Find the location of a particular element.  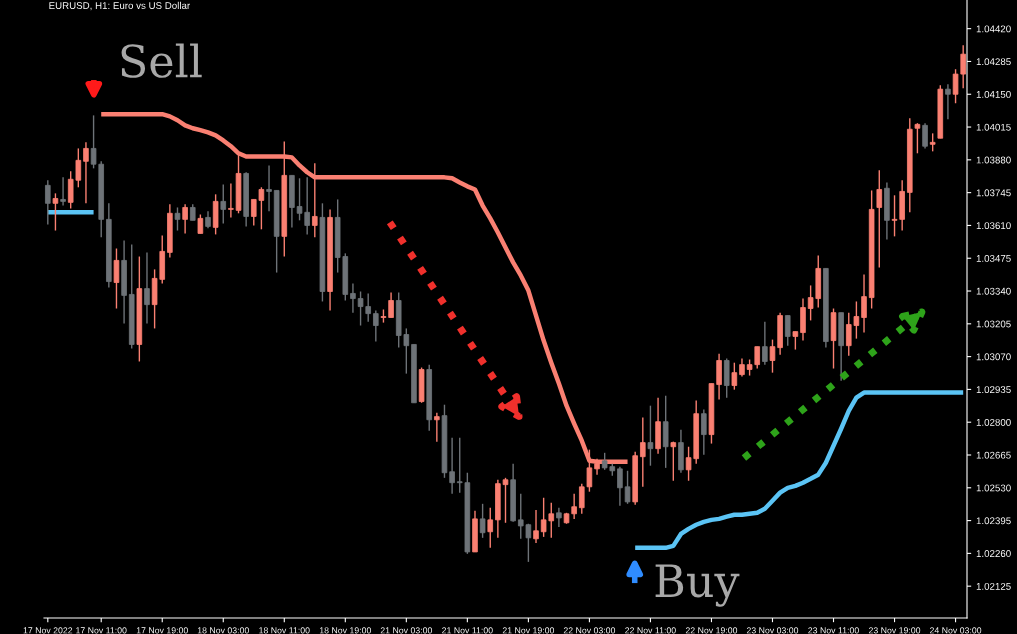

y-tick-label: 1.02935 is located at coordinates (993, 390).